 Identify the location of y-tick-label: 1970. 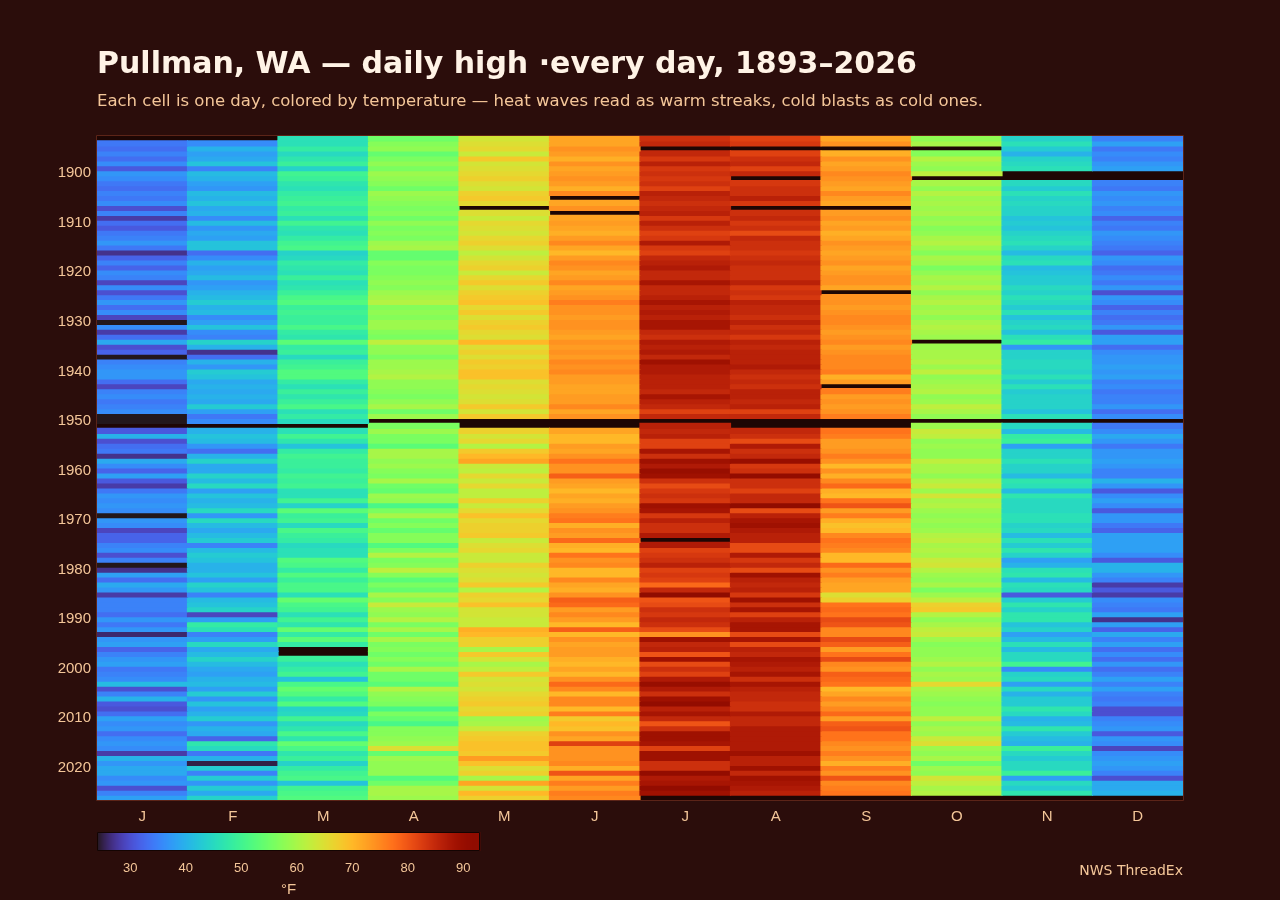
(74, 519).